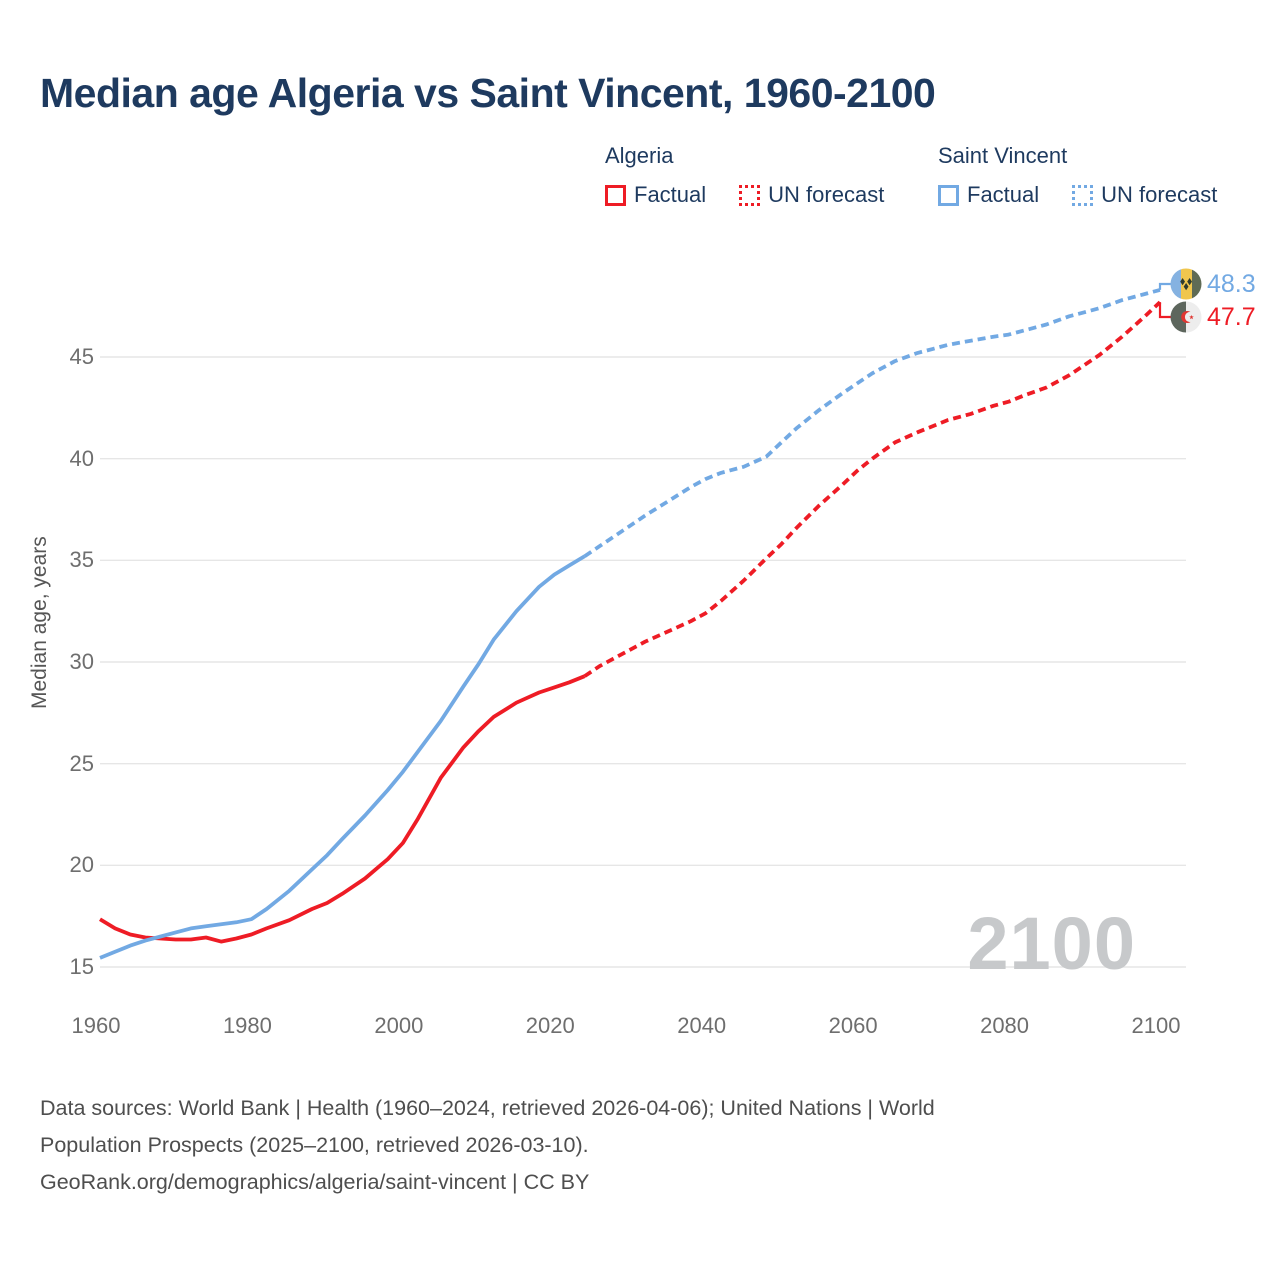  Describe the element at coordinates (1156, 1025) in the screenshot. I see `x-tick-2100: 2100` at that location.